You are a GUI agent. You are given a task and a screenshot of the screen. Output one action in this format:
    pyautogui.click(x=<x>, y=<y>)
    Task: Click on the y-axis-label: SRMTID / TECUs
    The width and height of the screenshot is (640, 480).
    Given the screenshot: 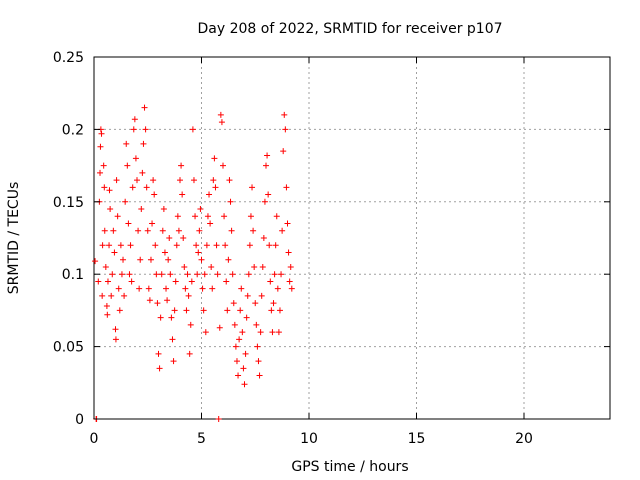 What is the action you would take?
    pyautogui.click(x=14, y=238)
    